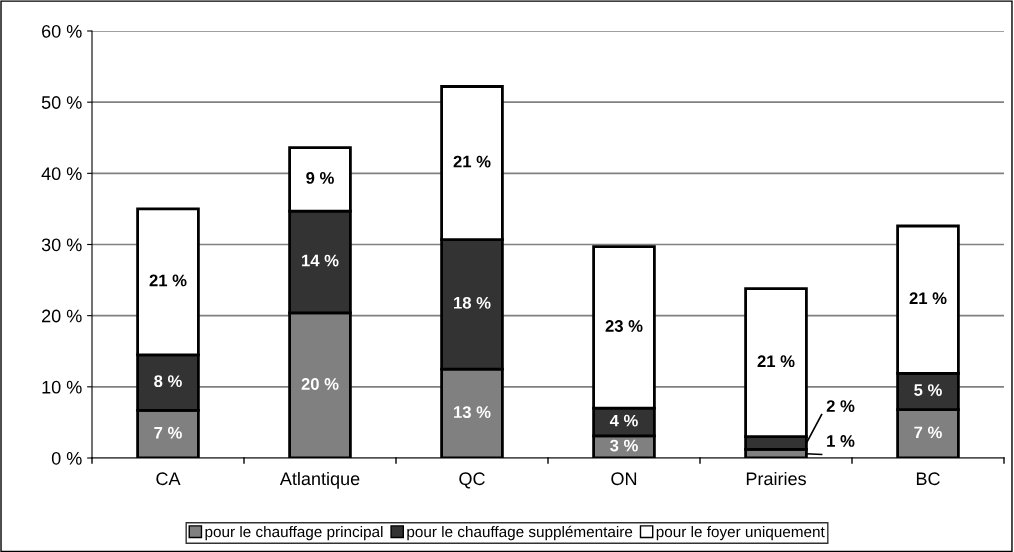 The width and height of the screenshot is (1014, 552). Describe the element at coordinates (623, 420) in the screenshot. I see `data-label: 4 %` at that location.